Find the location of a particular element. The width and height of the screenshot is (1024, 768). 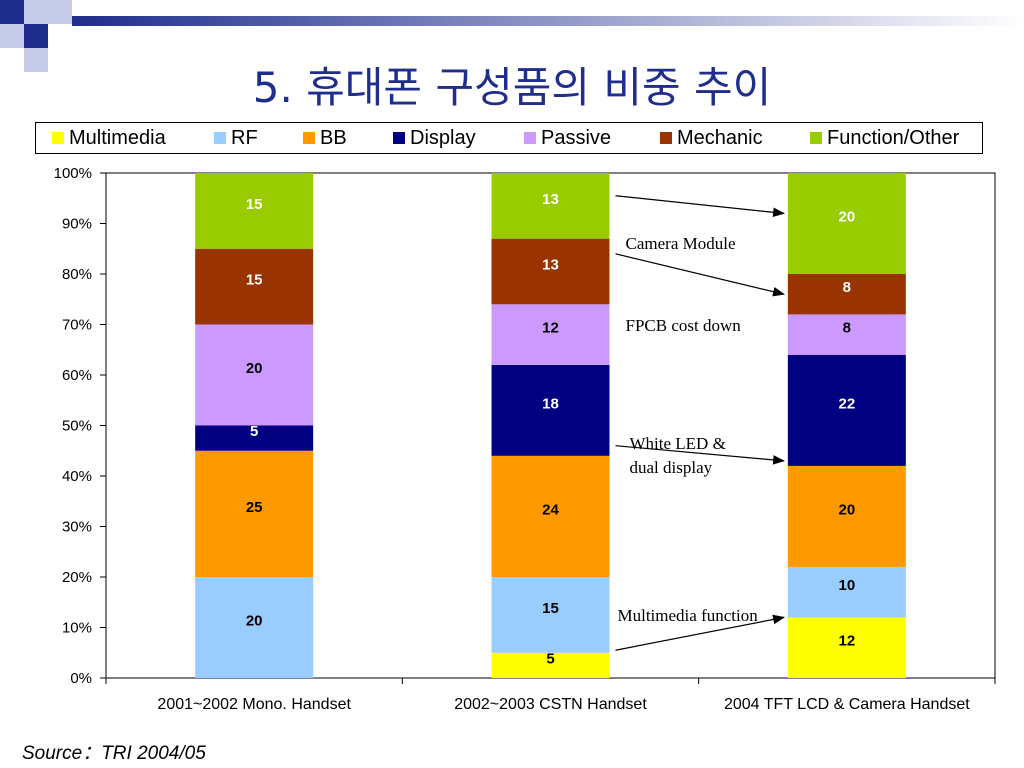

legend-item-function-other: Function/Other is located at coordinates (884, 138).